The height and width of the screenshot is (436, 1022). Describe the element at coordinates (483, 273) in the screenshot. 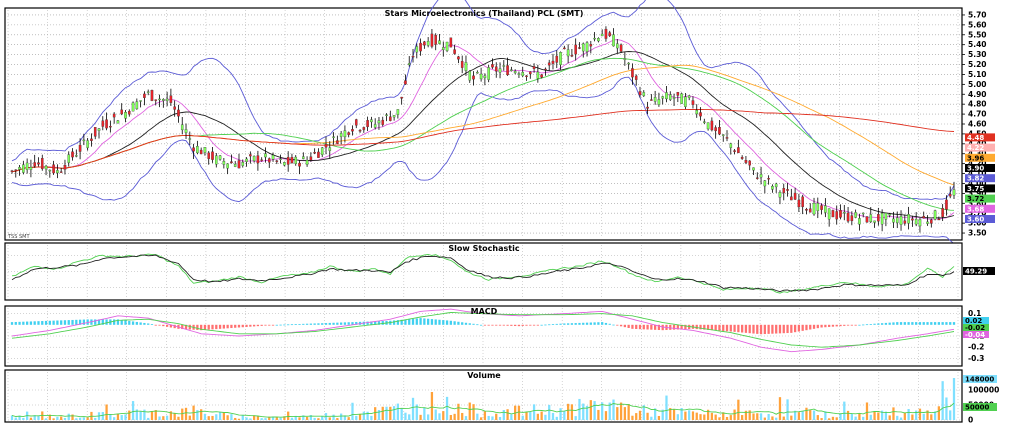

I see `stochastic-line` at that location.